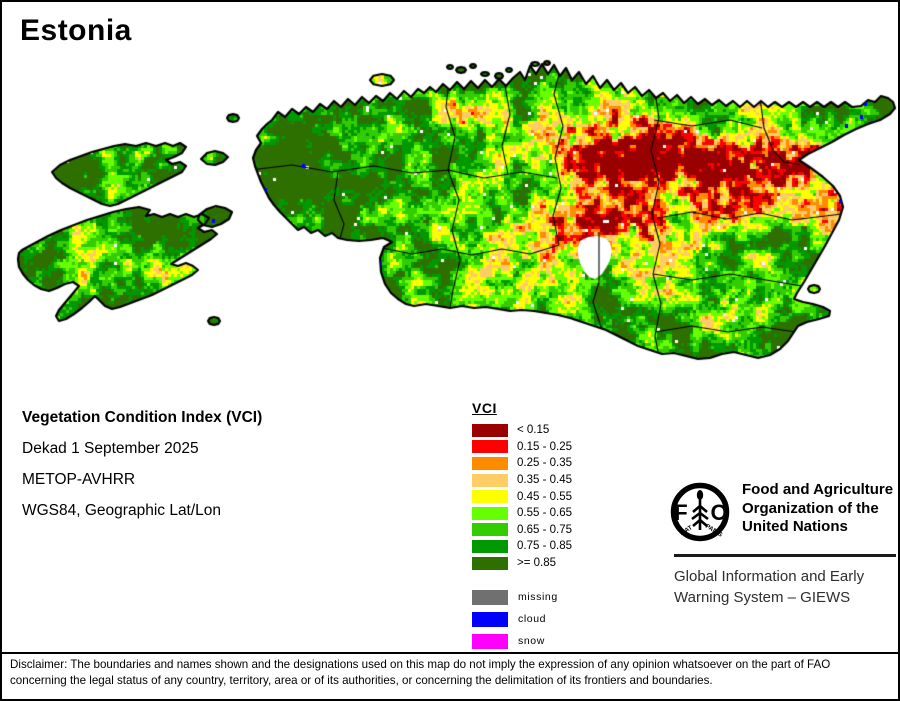 The width and height of the screenshot is (900, 701). I want to click on page-title: Estonia, so click(76, 30).